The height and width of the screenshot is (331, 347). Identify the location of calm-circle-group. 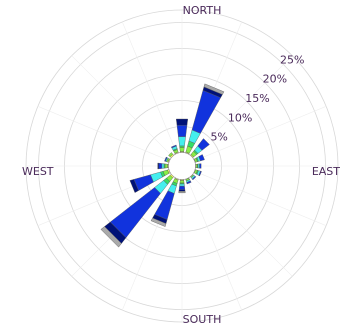
(182, 166).